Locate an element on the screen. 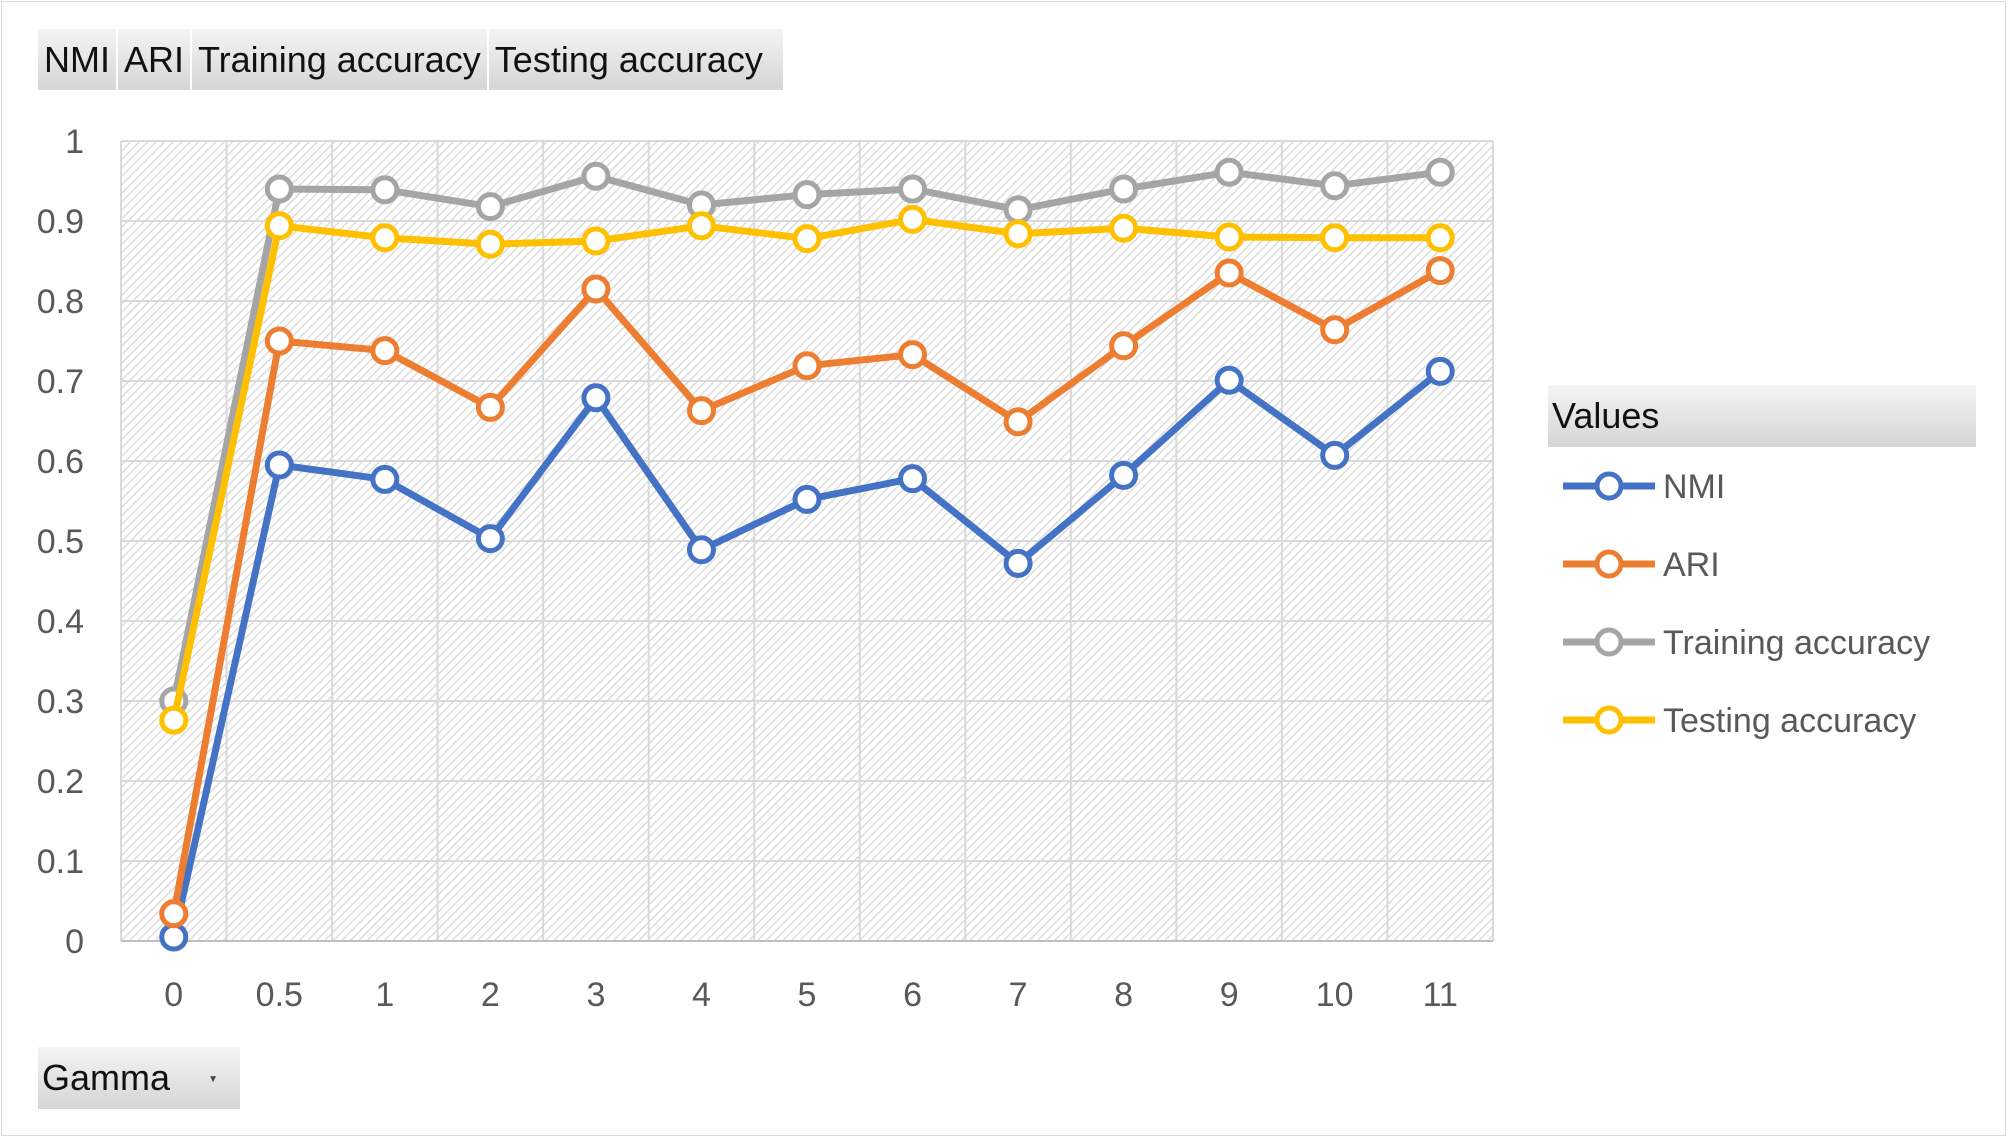 This screenshot has width=2009, height=1139. x-axis-ticks: 0 0.5 1 2 3 4 5 6 7 8 9 10 11 is located at coordinates (811, 995).